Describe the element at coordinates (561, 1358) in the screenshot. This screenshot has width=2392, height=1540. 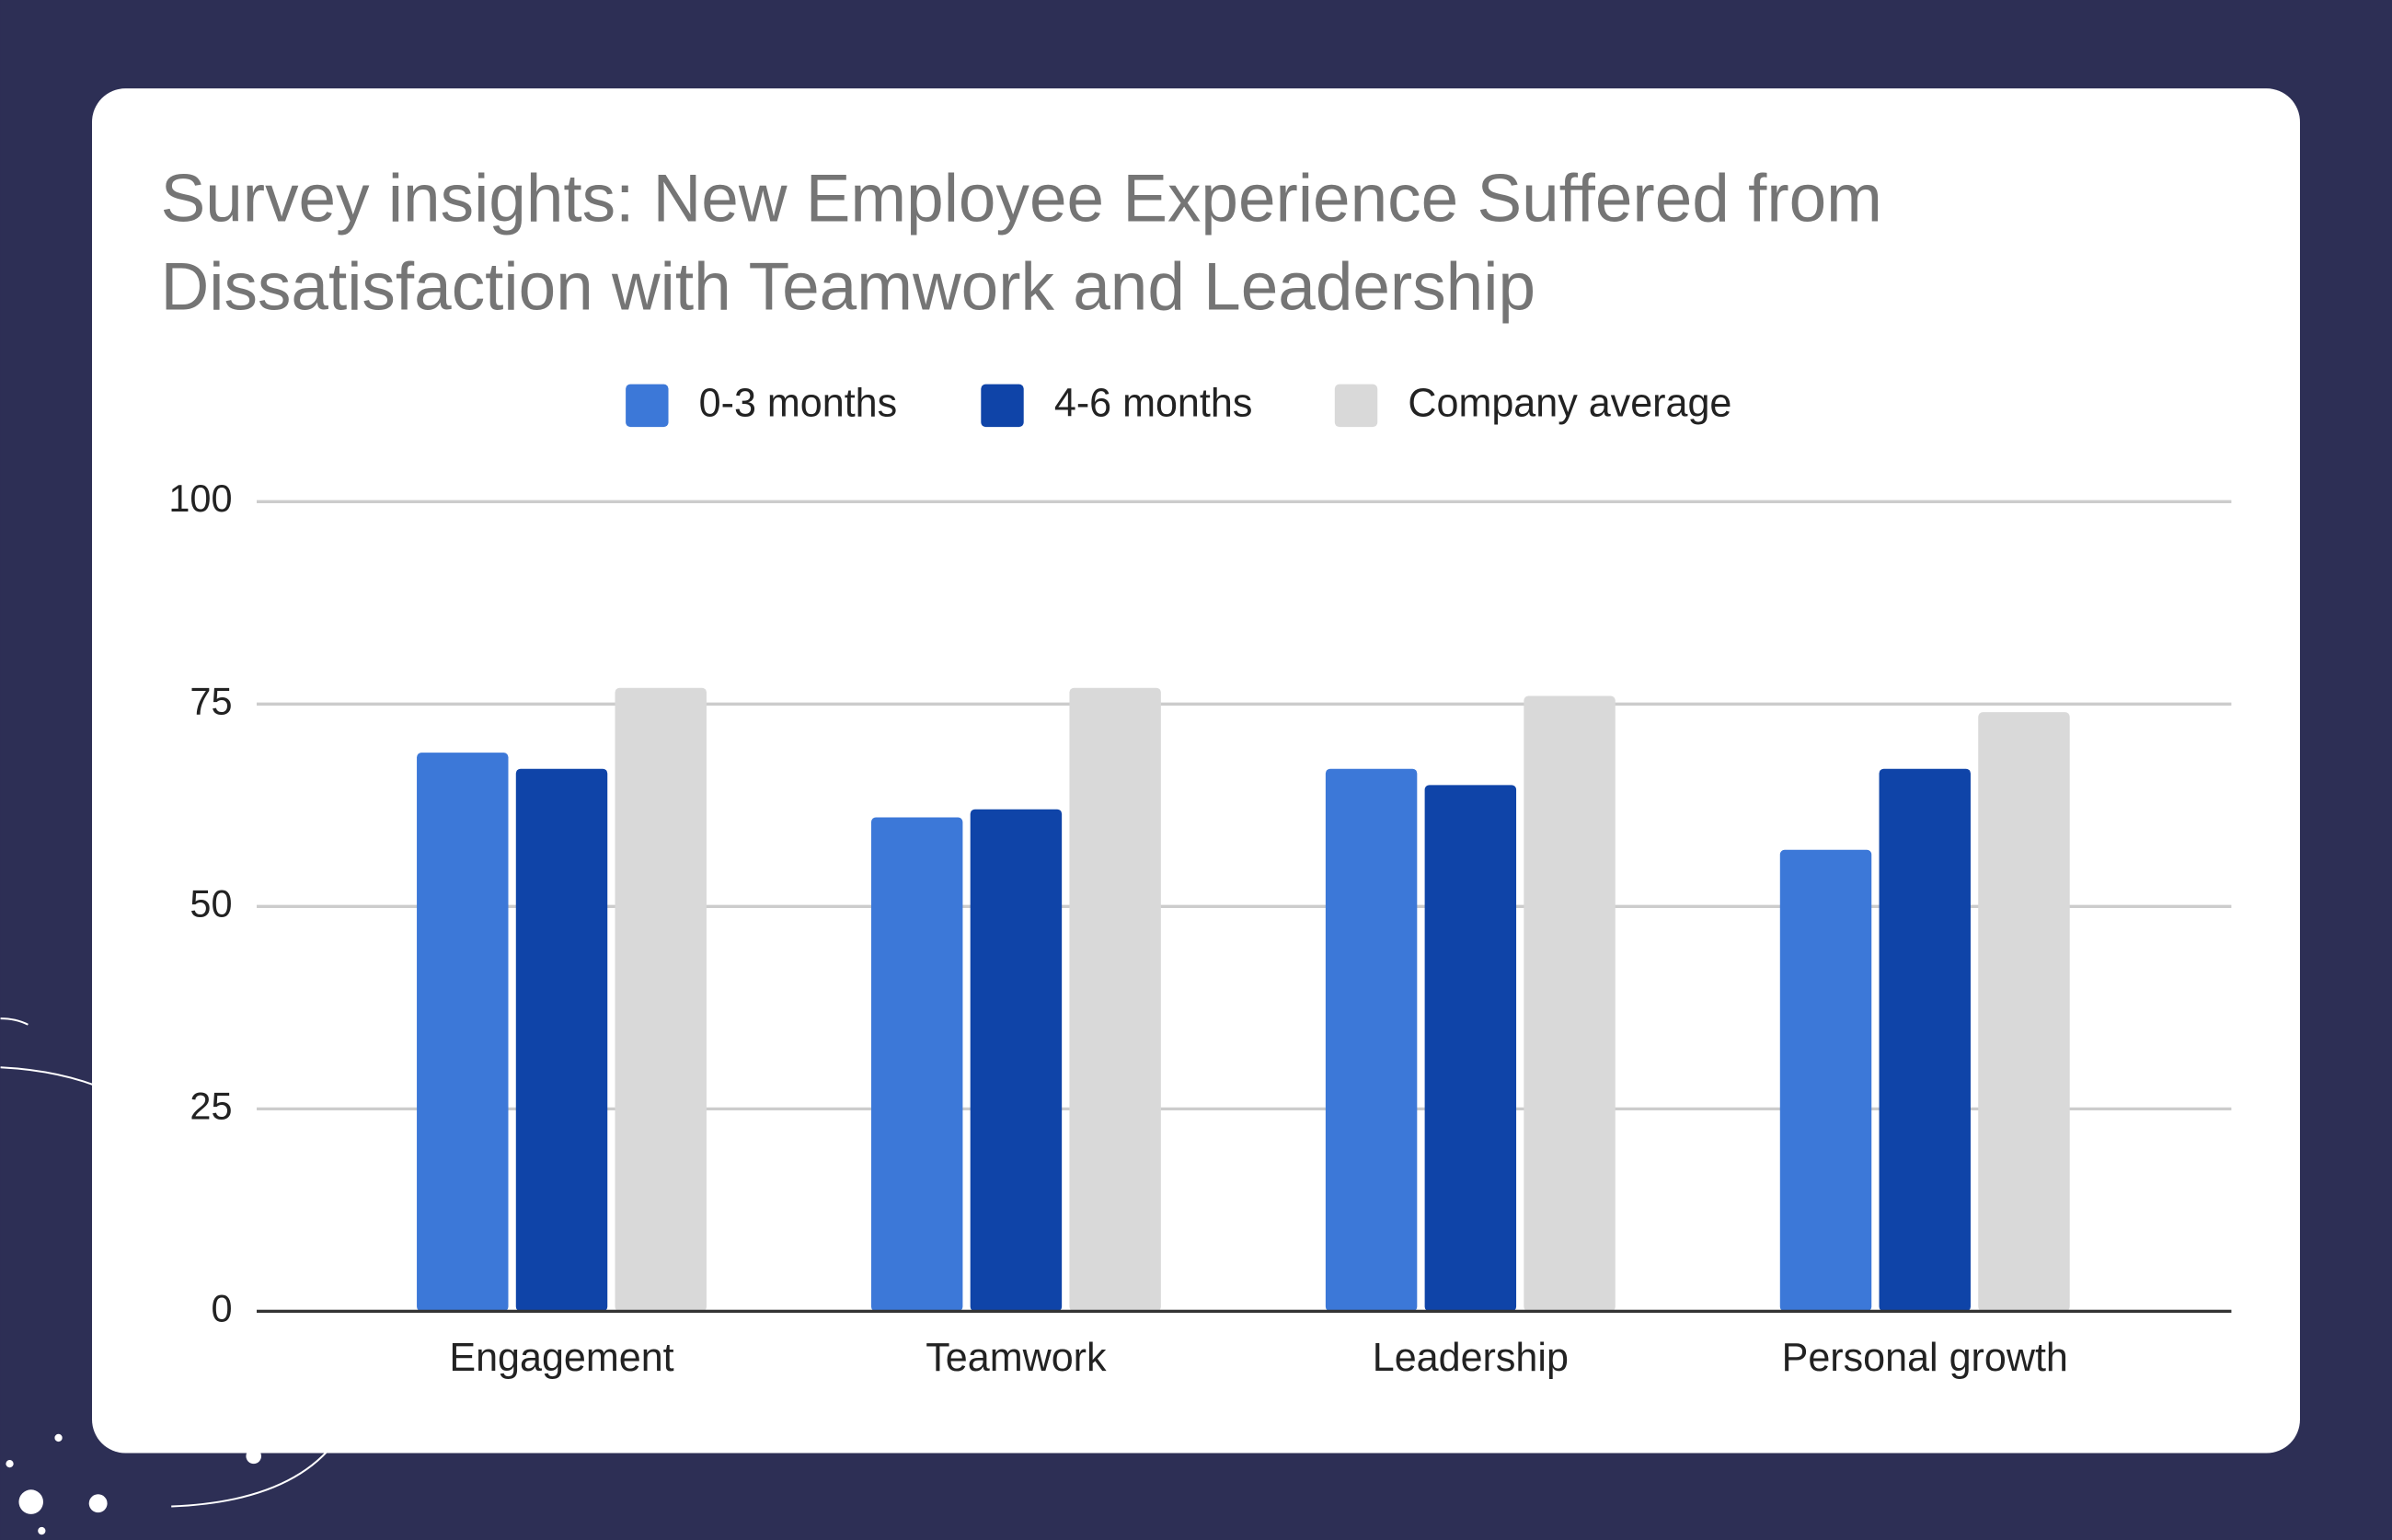
I see `x-tick-label: Engagement` at that location.